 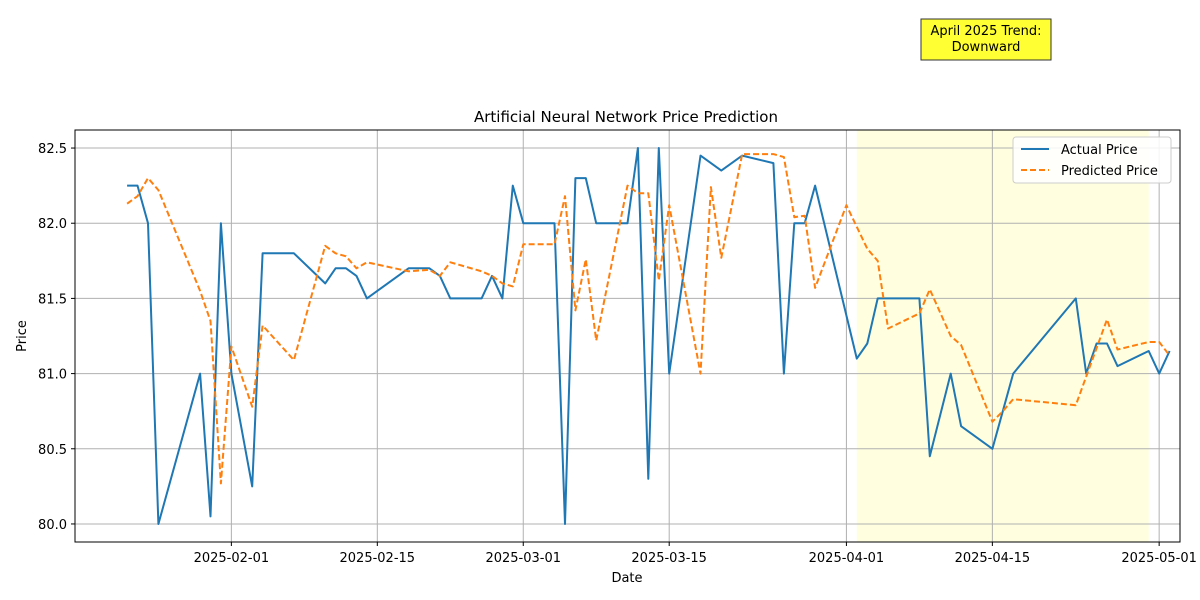 I want to click on x-tick-label: 2025-05-01, so click(x=1159, y=558).